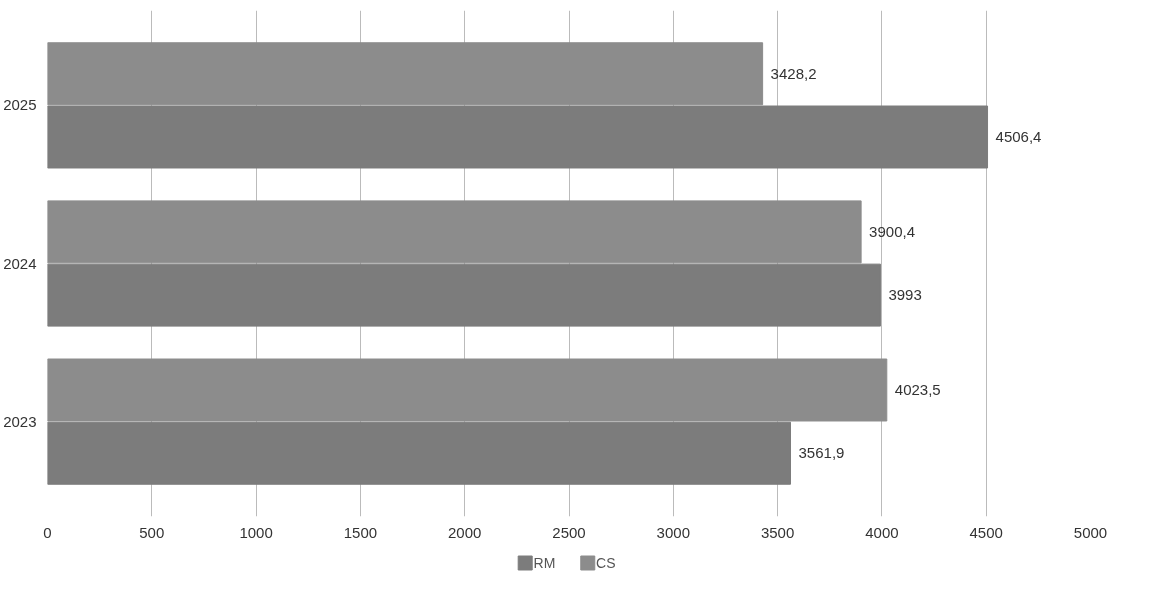 This screenshot has height=608, width=1157. Describe the element at coordinates (821, 453) in the screenshot. I see `data-label: 3561,9` at that location.